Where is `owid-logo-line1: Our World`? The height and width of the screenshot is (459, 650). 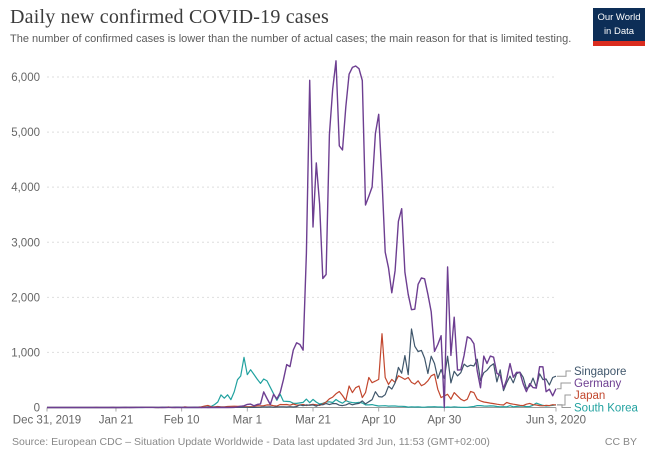
owid-logo-line1: Our World is located at coordinates (619, 17).